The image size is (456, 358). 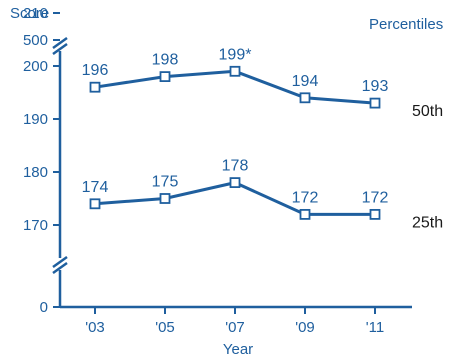 What do you see at coordinates (427, 111) in the screenshot?
I see `series-name-label-50th: 50th` at bounding box center [427, 111].